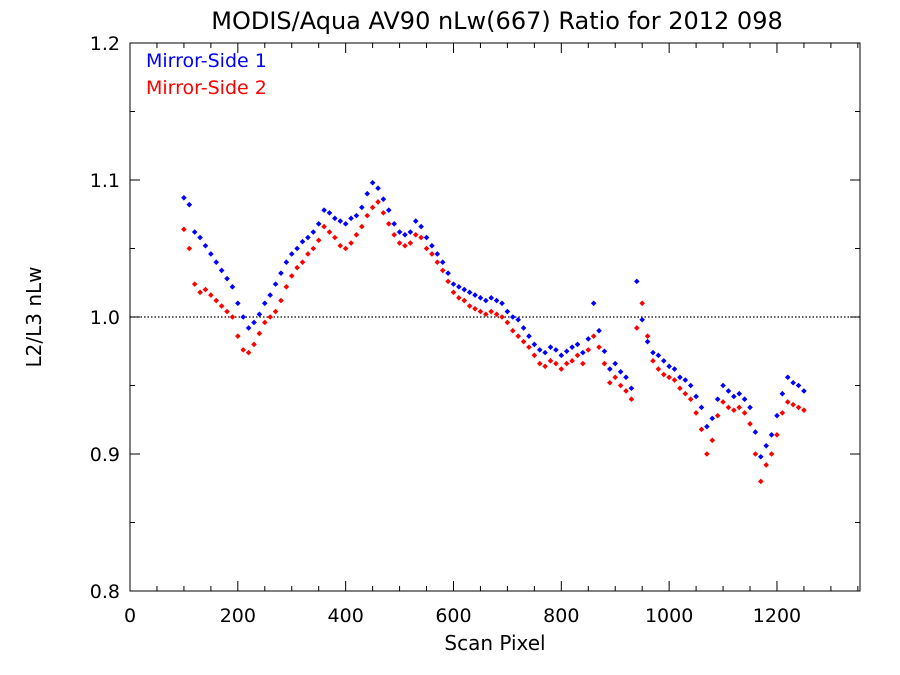 The image size is (900, 675). I want to click on y-tick-label: 0.9, so click(105, 455).